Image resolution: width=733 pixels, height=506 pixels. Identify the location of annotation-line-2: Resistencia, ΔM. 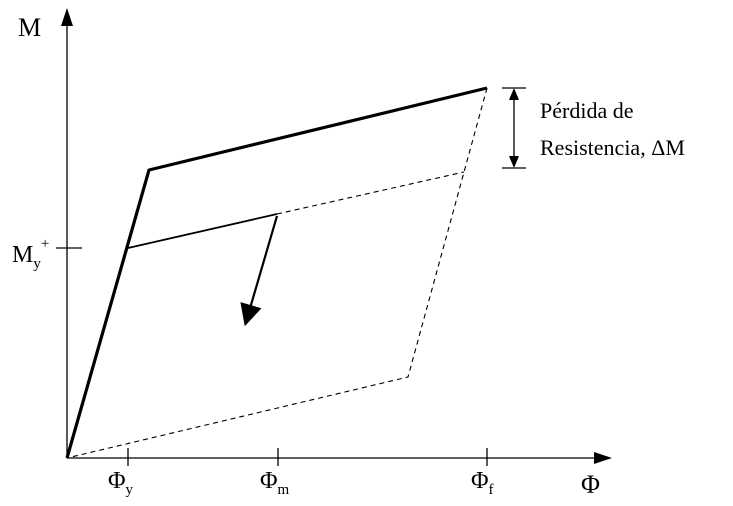
(612, 147).